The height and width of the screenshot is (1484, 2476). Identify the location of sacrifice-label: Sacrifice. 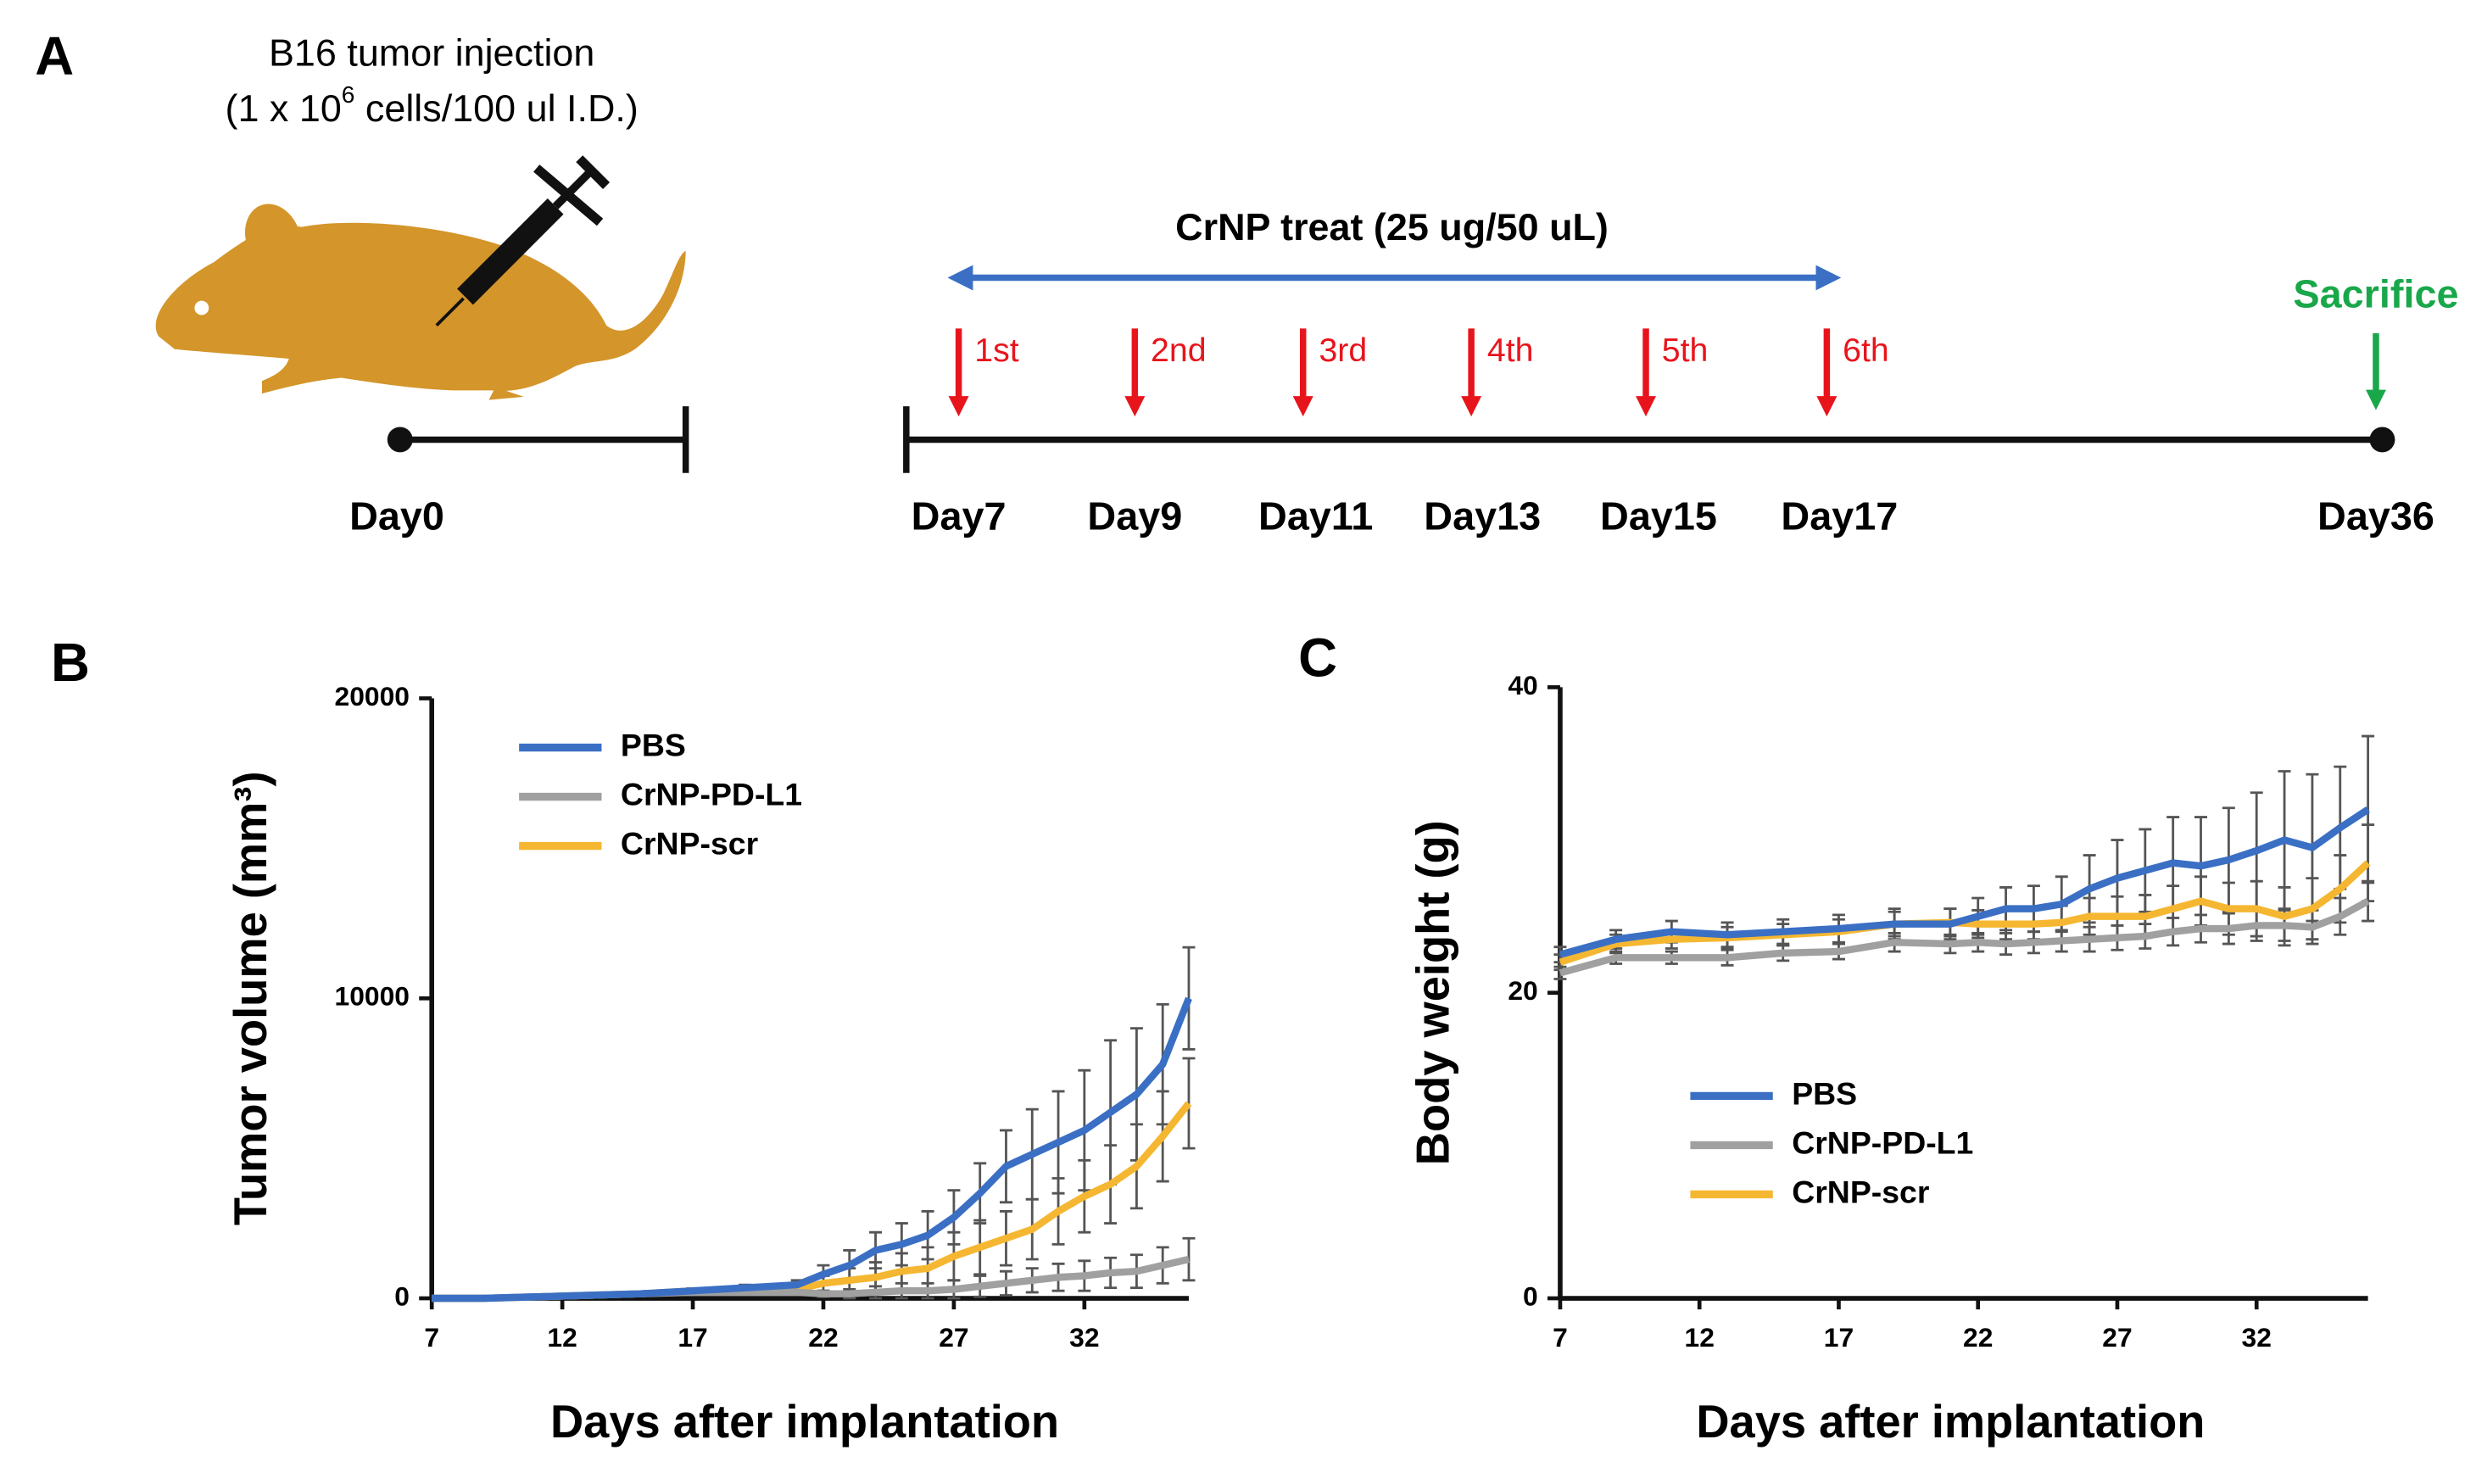
(2375, 293).